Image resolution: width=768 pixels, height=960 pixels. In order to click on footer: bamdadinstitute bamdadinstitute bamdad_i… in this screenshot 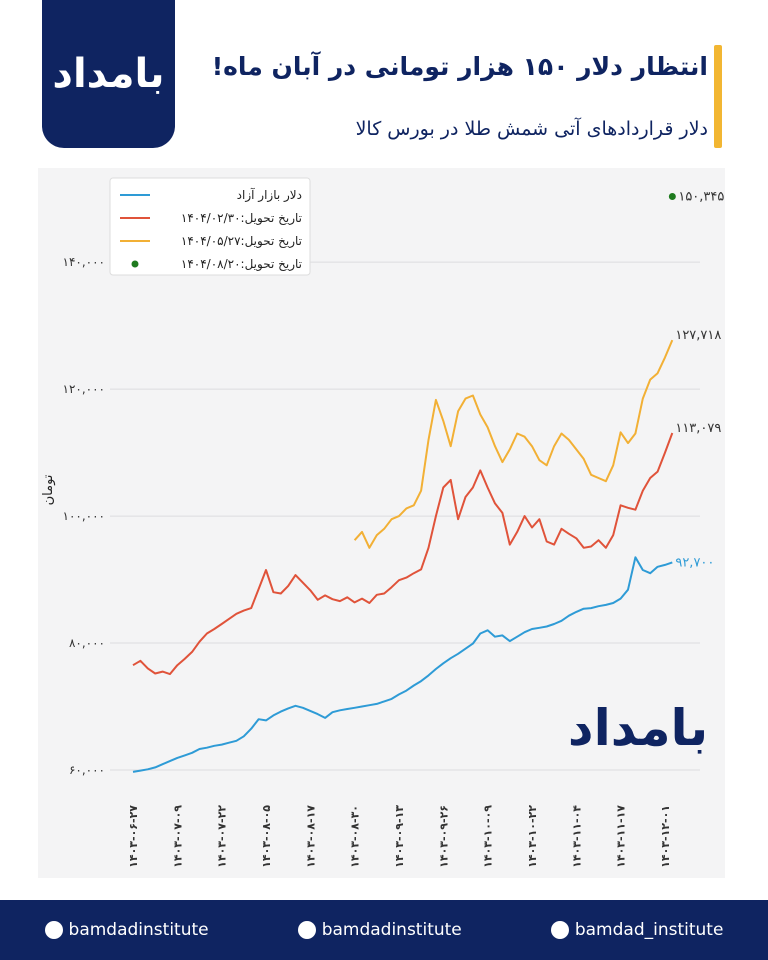, I will do `click(384, 930)`.